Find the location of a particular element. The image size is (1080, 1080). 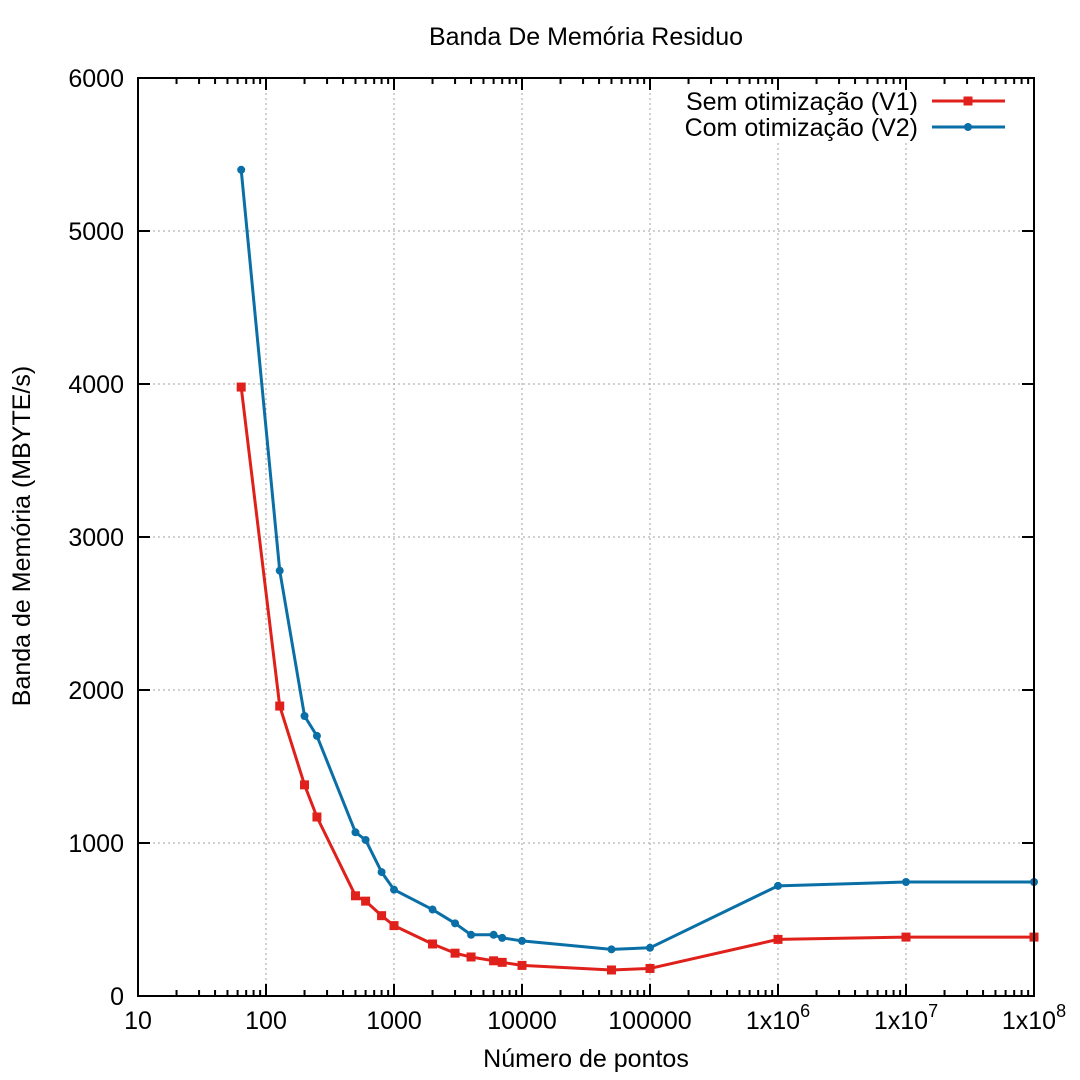

x-axis-label: Número de pontos is located at coordinates (586, 1059).